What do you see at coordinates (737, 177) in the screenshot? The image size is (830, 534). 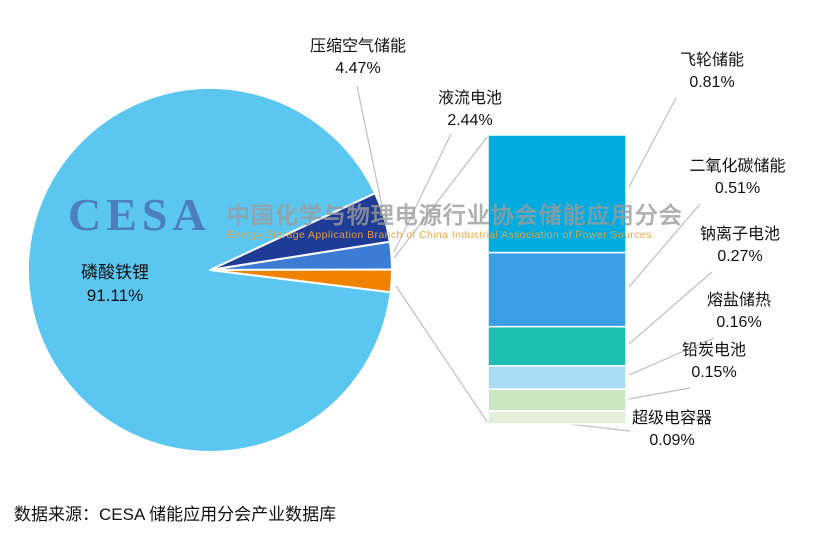 I see `label-co2: 二氧化碳储能 0.51%` at bounding box center [737, 177].